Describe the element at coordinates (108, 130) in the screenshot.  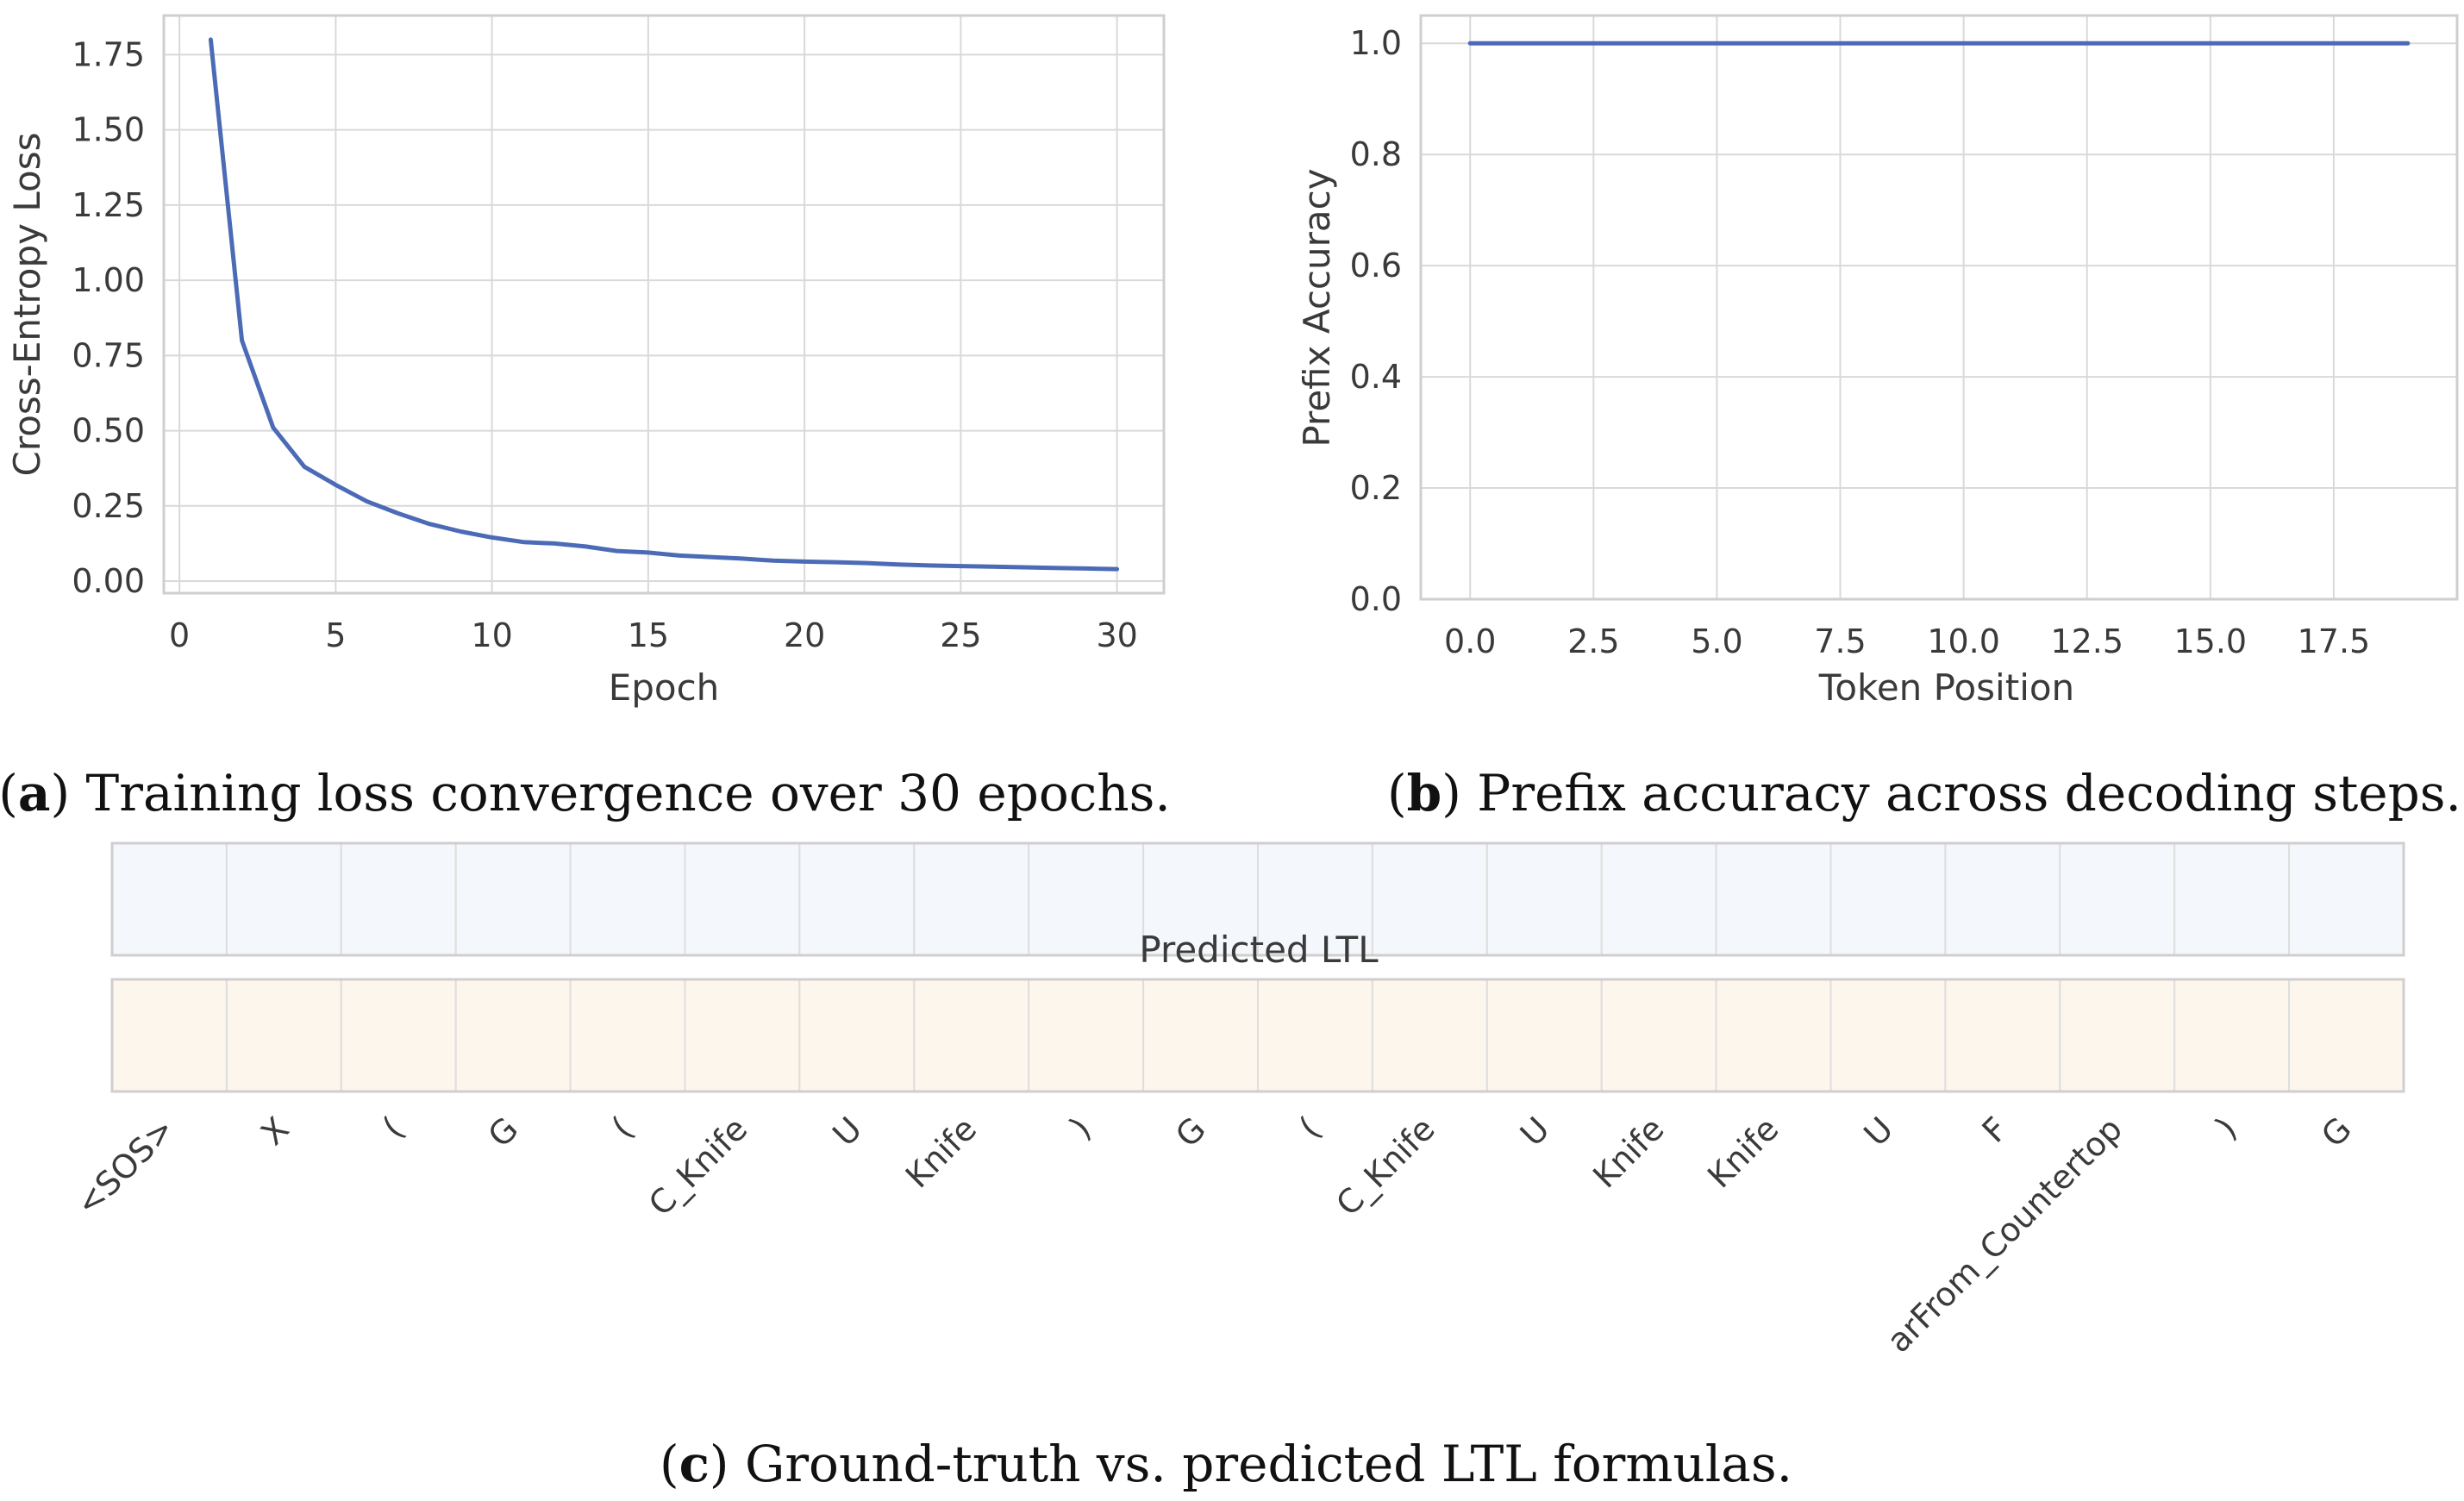
I see `loss-chart-y-tick-label: 1.50` at that location.